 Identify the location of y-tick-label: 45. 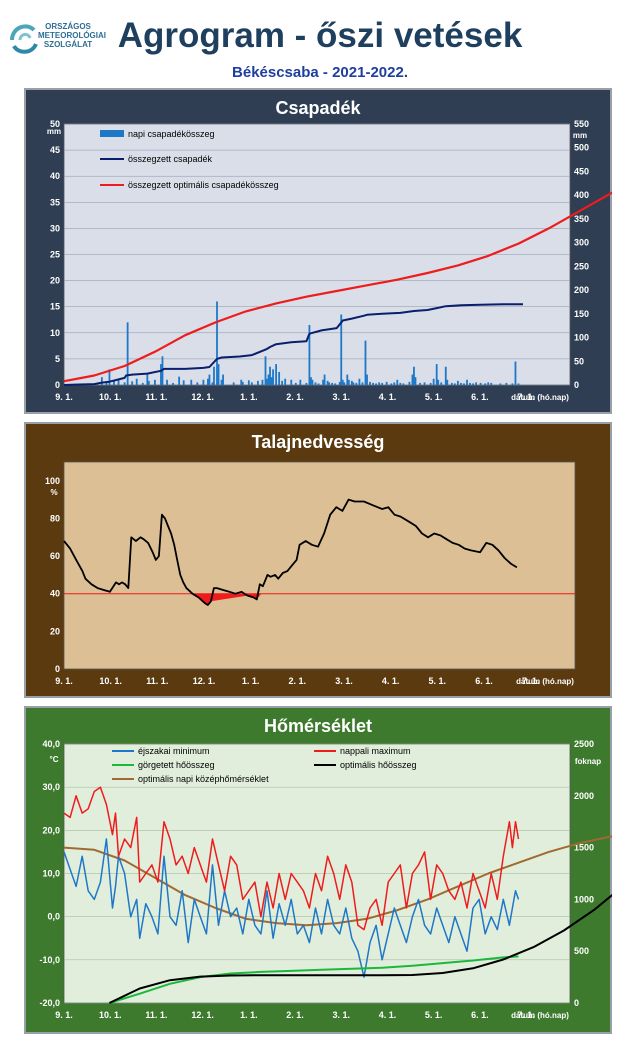
(55, 150).